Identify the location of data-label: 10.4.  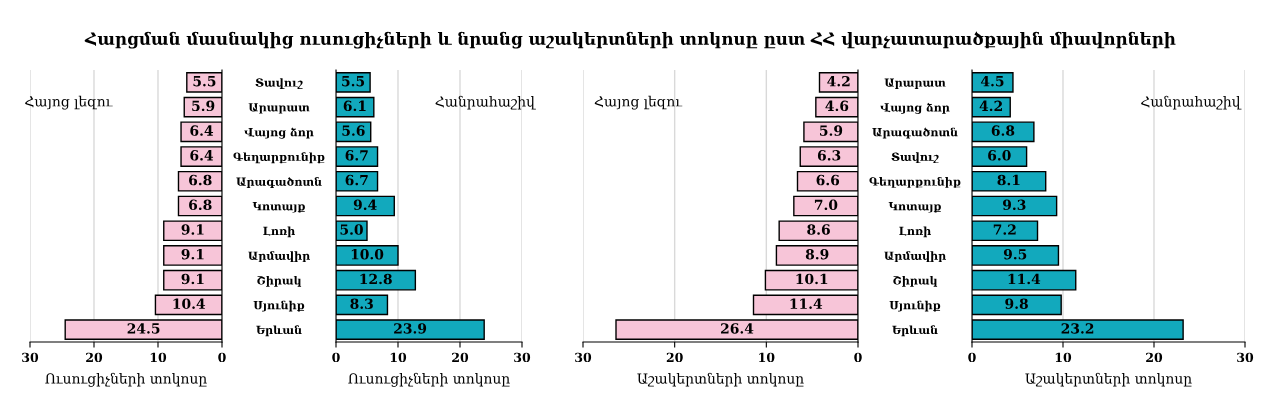
(189, 303).